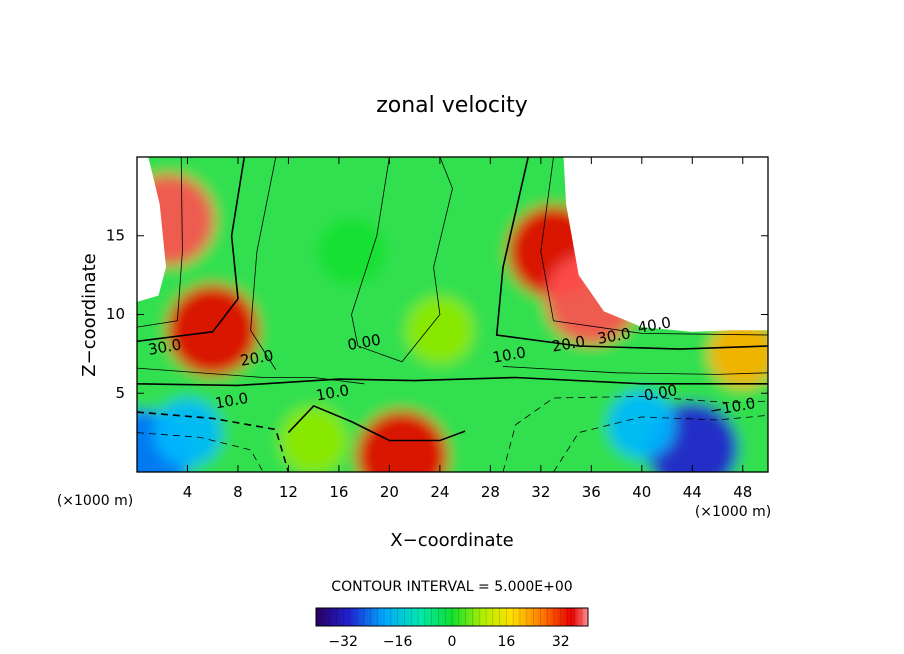  Describe the element at coordinates (561, 642) in the screenshot. I see `colorbar-tick-label: 32` at that location.